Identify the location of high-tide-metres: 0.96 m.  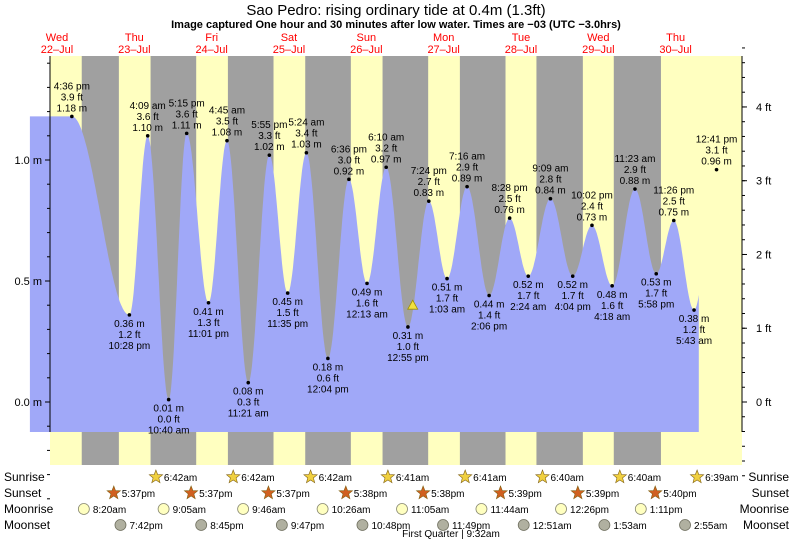
(716, 162).